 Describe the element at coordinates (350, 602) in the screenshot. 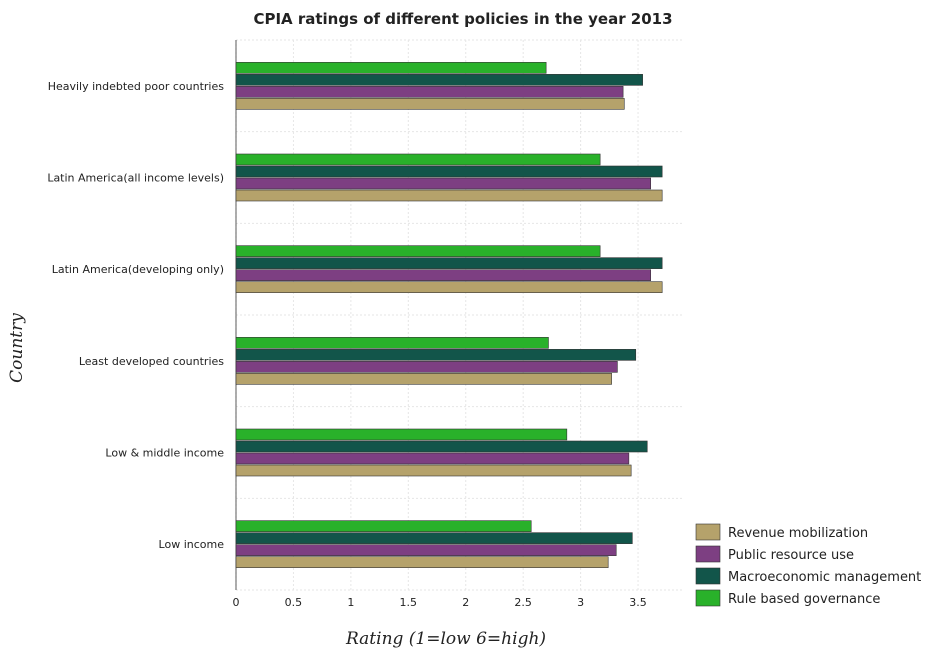

I see `x-tick-label: 1` at that location.